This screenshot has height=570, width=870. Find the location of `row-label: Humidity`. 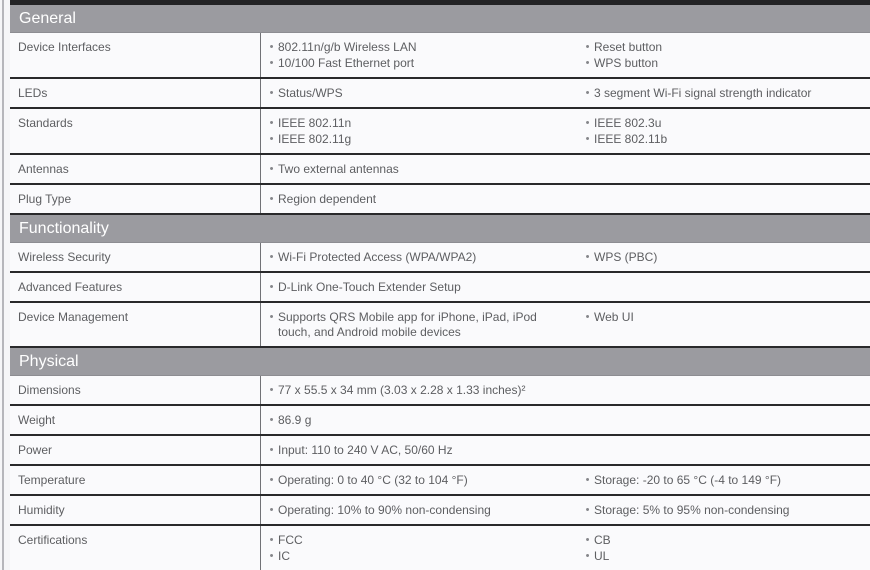

row-label: Humidity is located at coordinates (135, 510).